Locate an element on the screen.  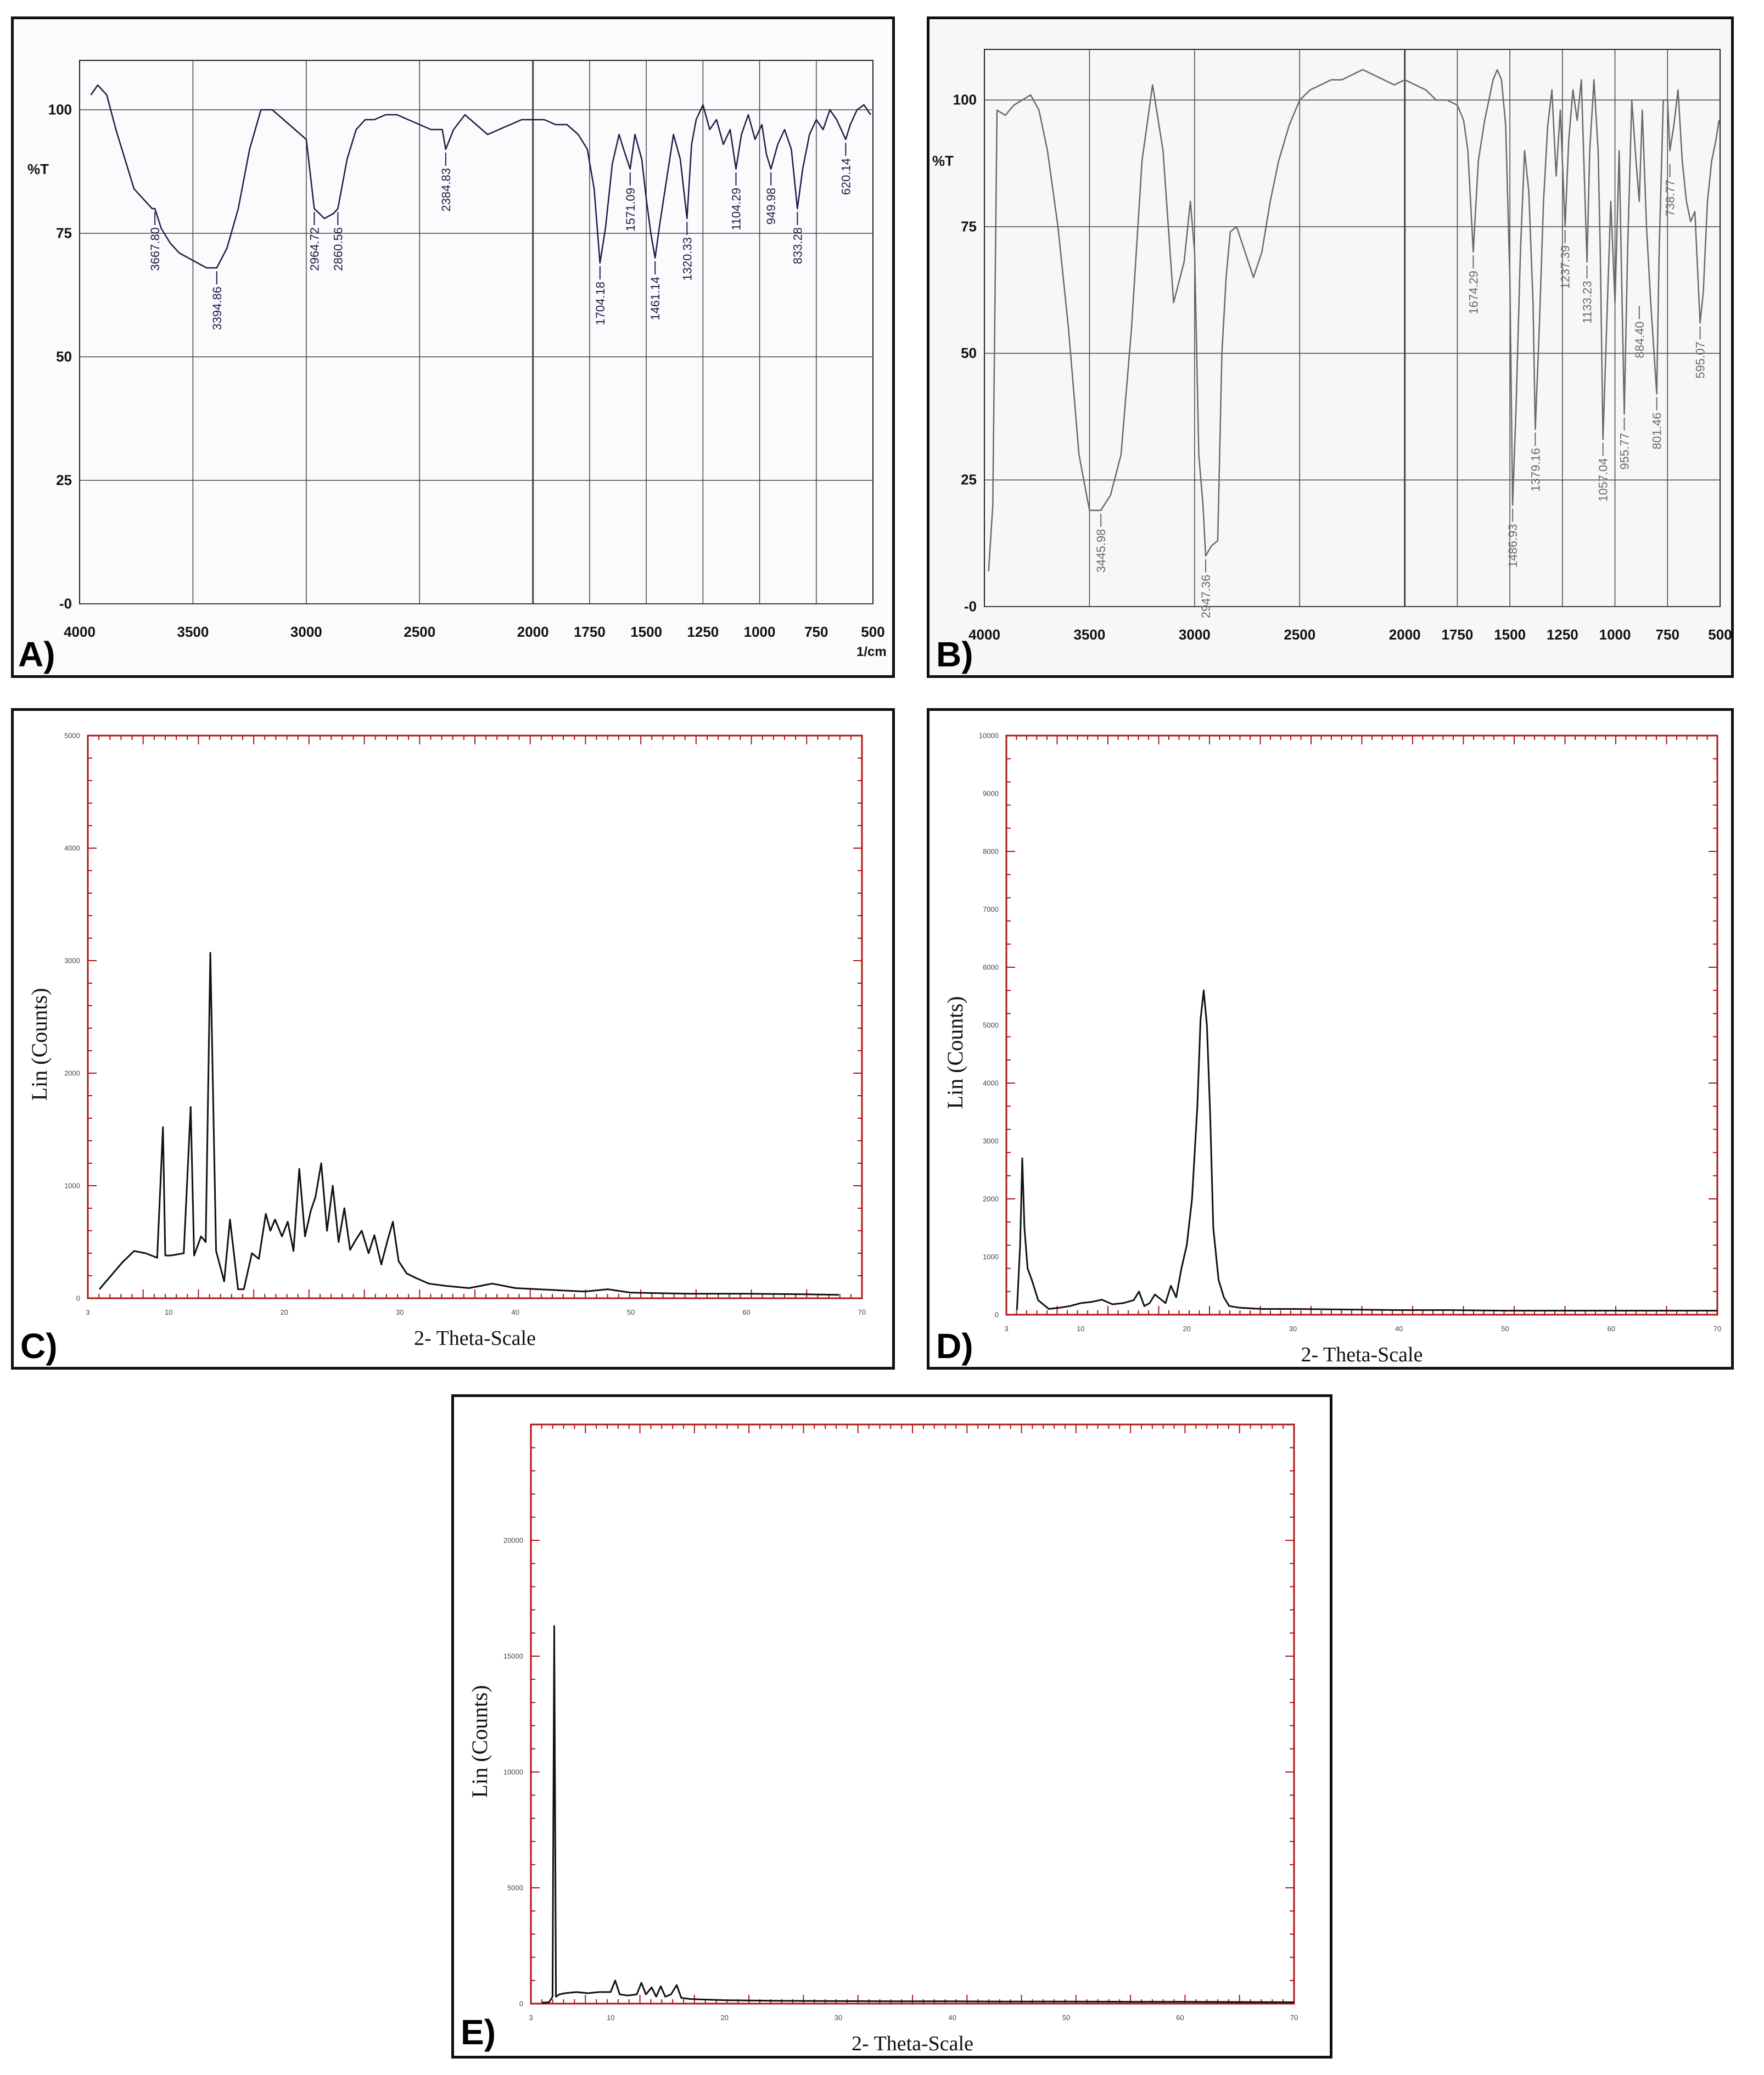
y-axis-label-d: Lin (Counts) is located at coordinates (955, 1052).